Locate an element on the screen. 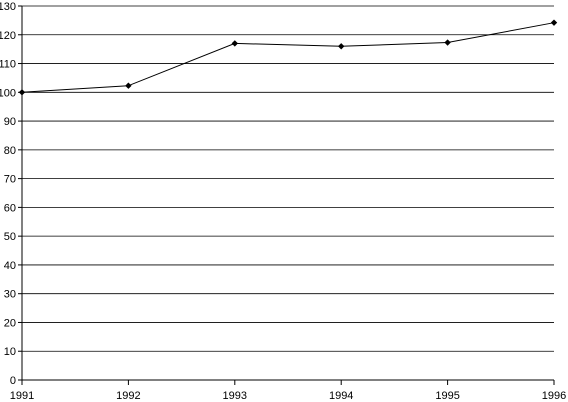 This screenshot has height=402, width=568. x-axis-ticks: 1991 1992 1993 1994 1995 1996 is located at coordinates (288, 391).